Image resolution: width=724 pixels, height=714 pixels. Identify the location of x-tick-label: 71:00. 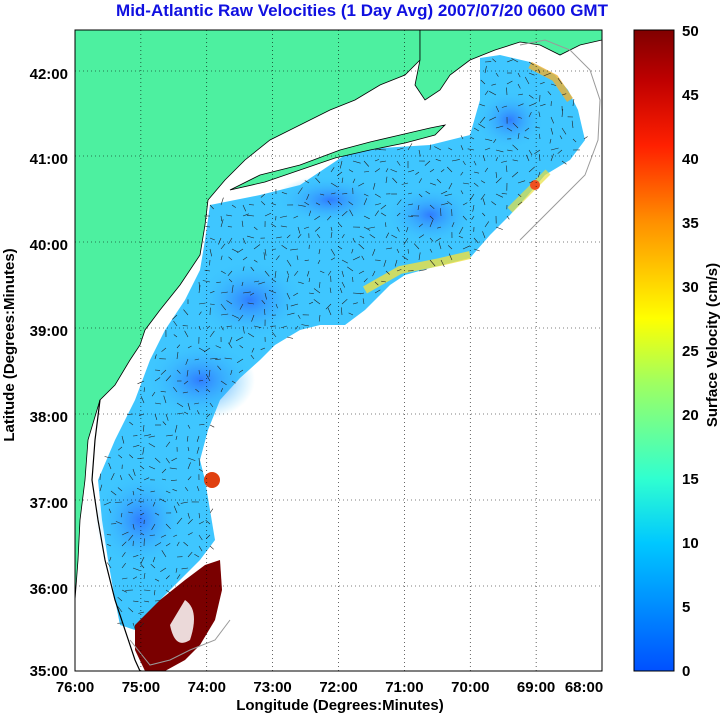
(404, 687).